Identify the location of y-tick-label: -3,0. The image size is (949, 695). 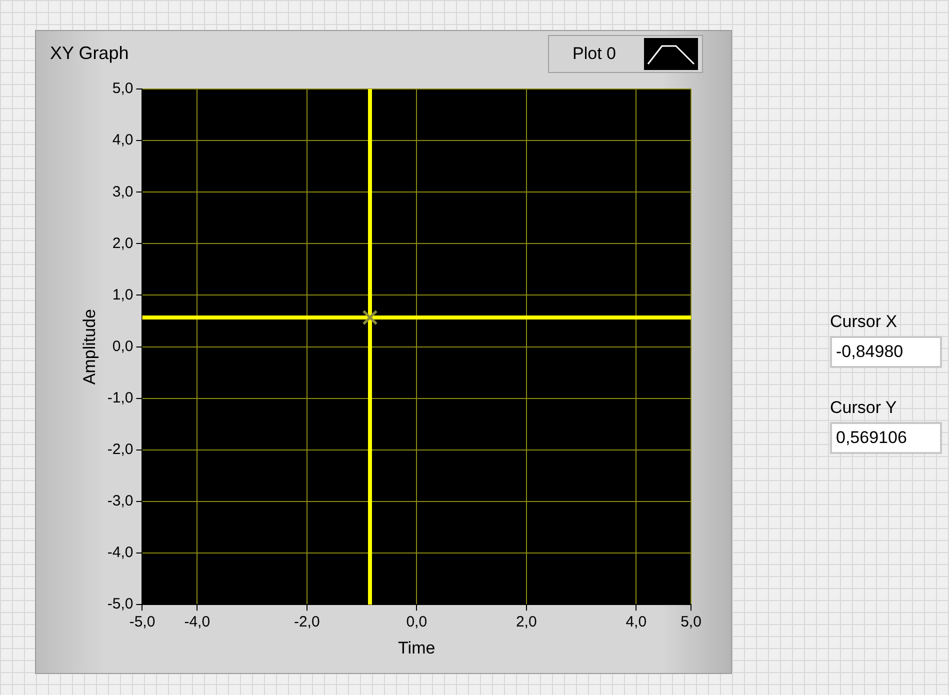
(120, 501).